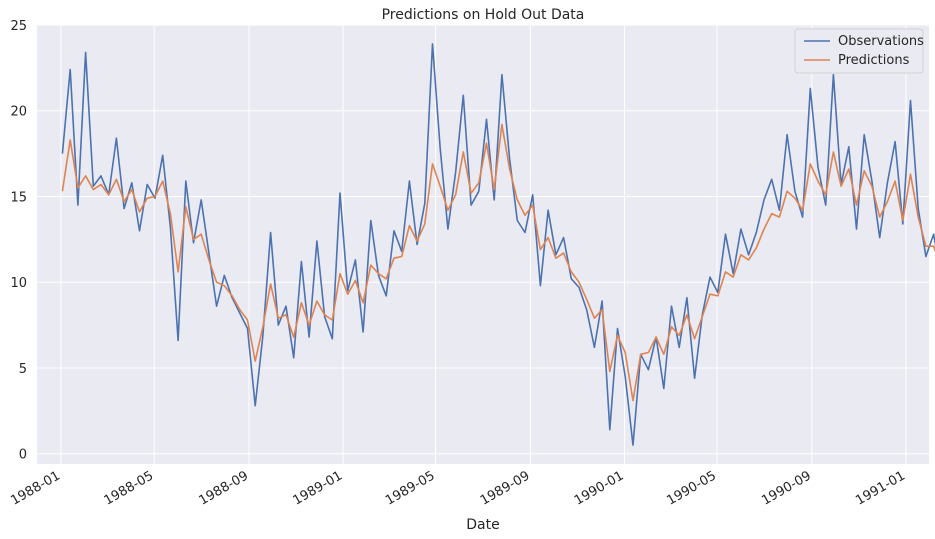 This screenshot has height=539, width=935. I want to click on y-tick-label: 5, so click(23, 369).